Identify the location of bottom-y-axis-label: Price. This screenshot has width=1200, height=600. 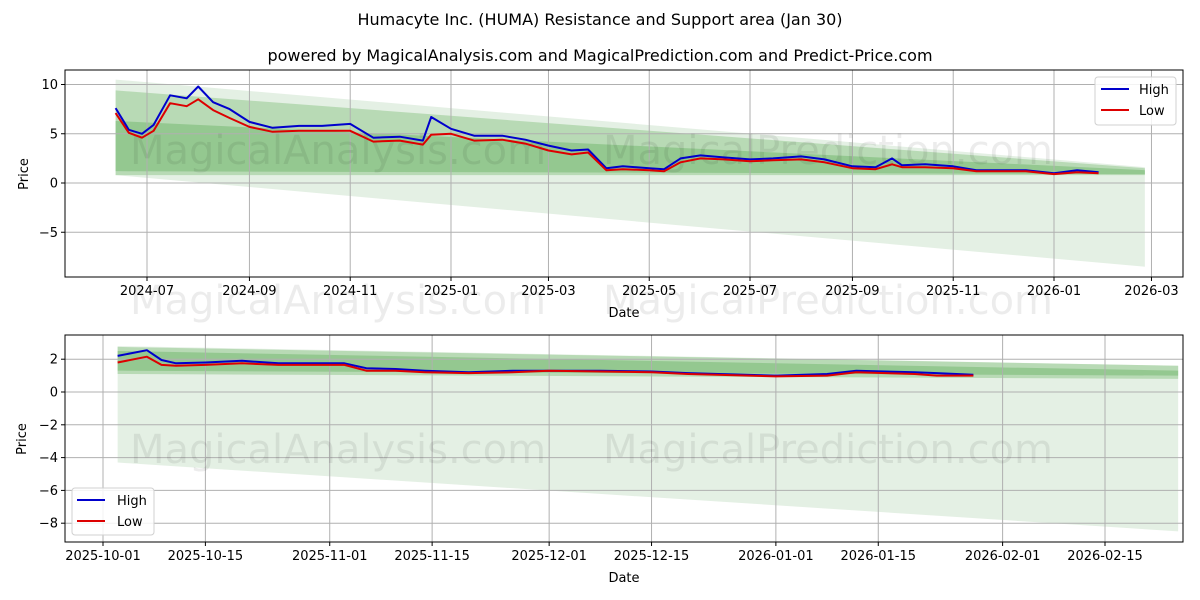
(22, 439).